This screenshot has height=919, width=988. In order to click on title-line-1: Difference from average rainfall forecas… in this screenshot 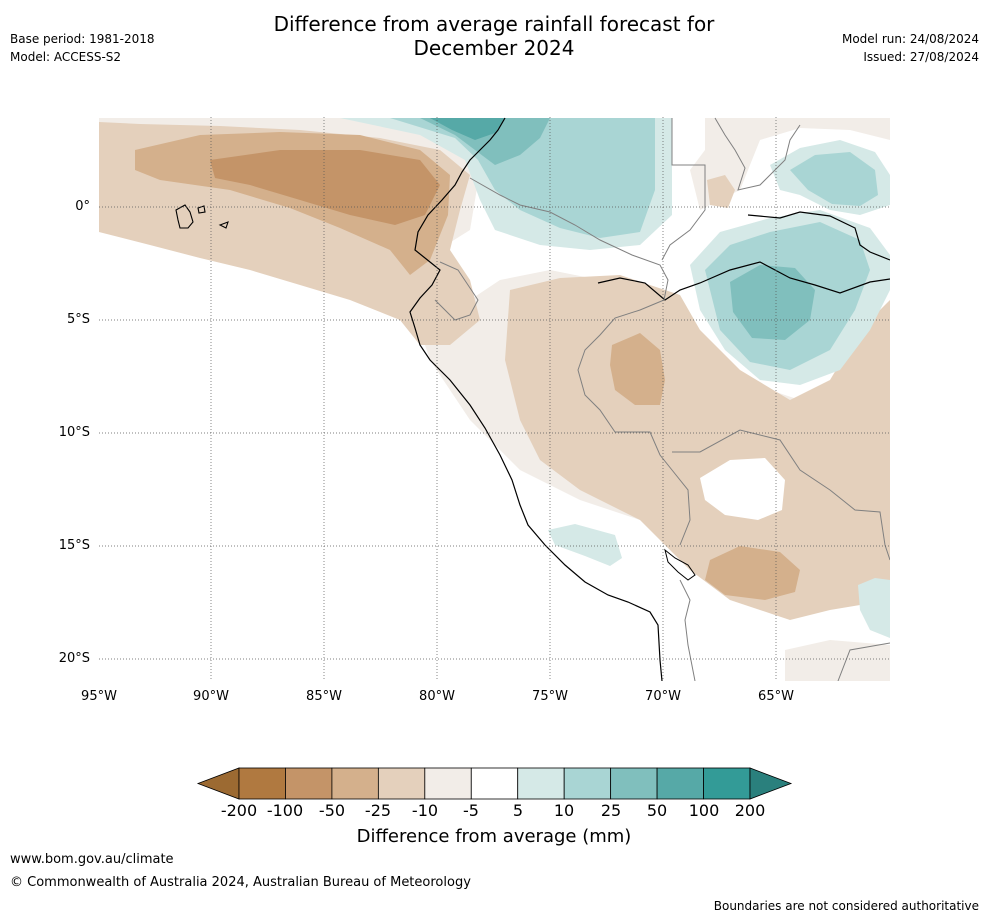, I will do `click(494, 24)`.